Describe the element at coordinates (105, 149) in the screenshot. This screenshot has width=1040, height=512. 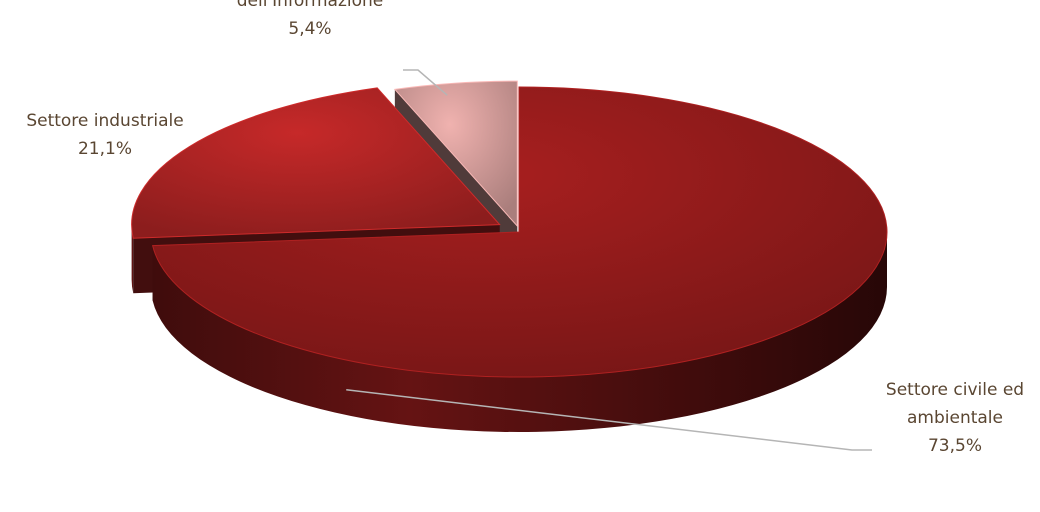
I see `slice-percent: 21,1%` at that location.